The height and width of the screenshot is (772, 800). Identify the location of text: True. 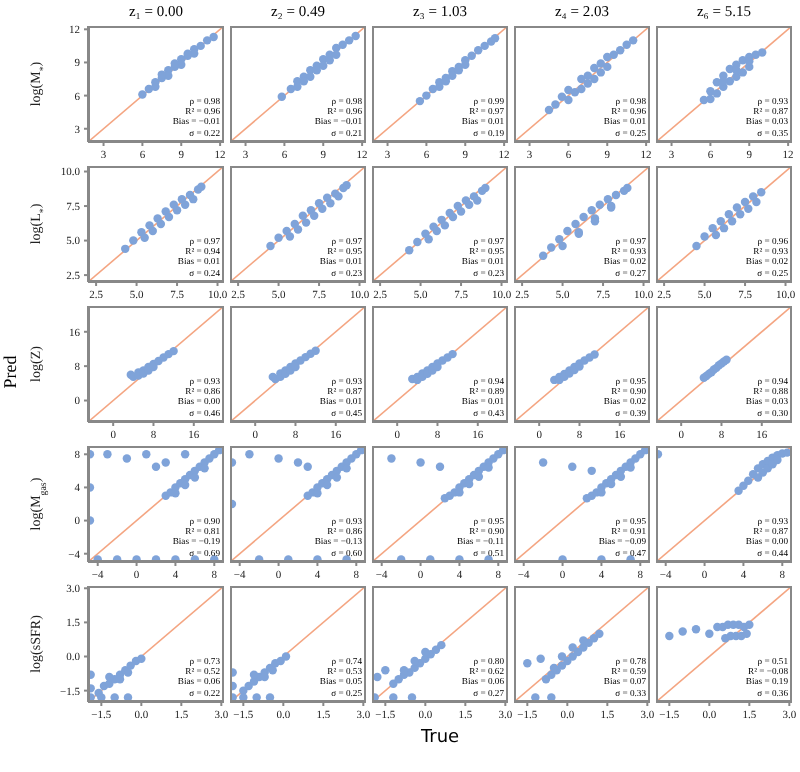
(440, 738).